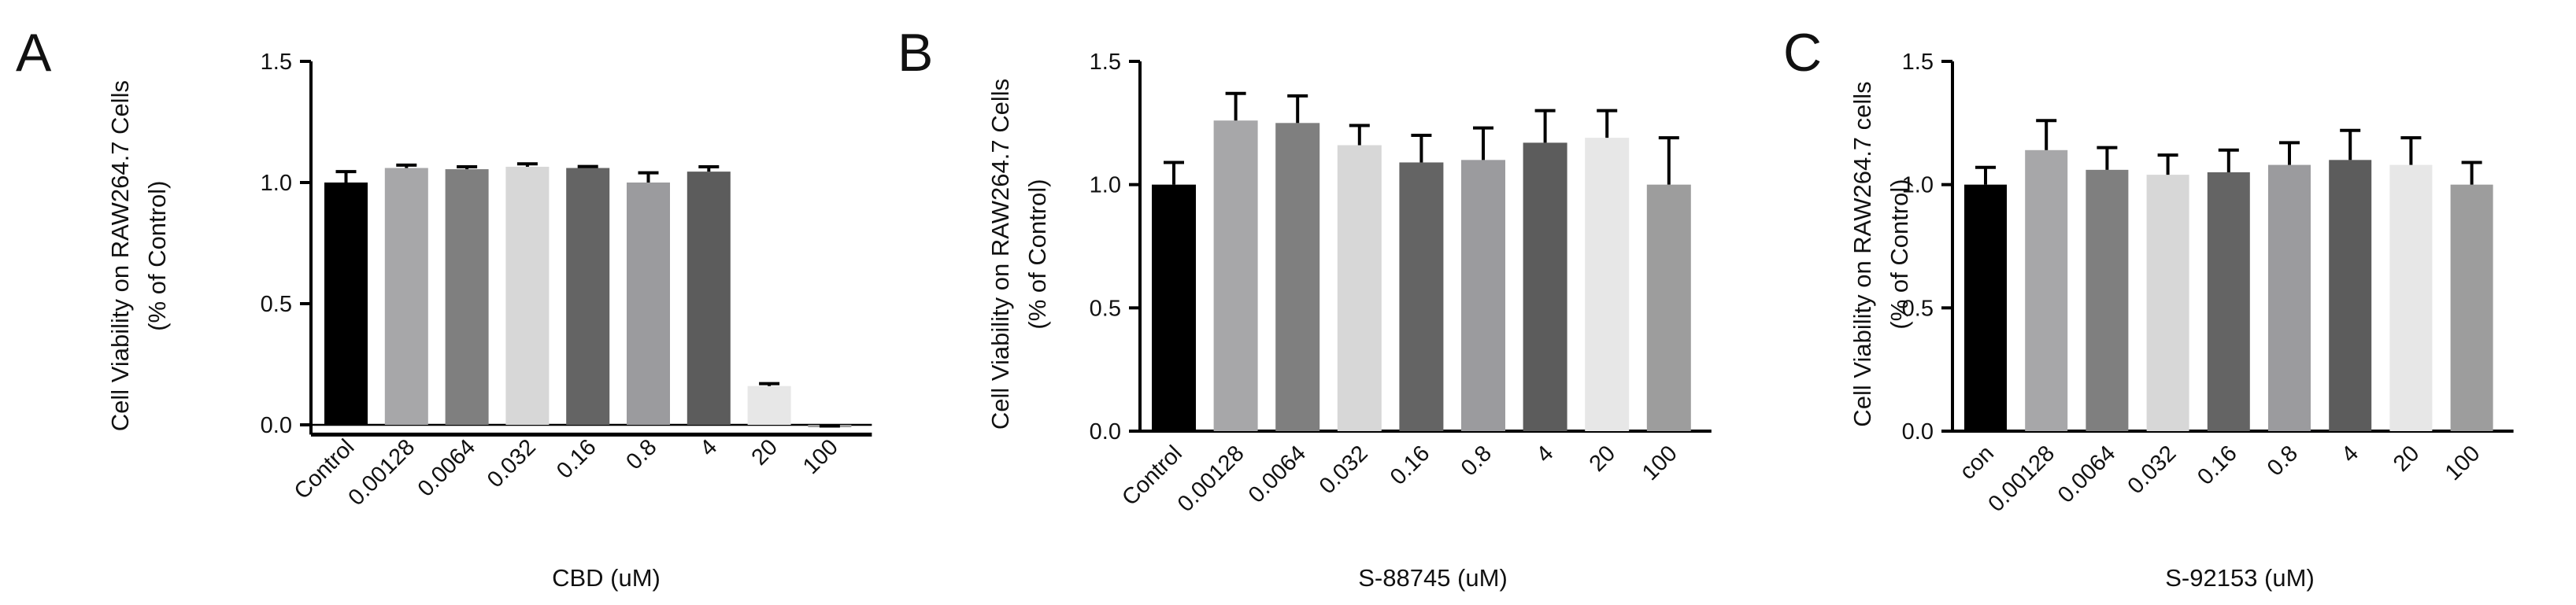  What do you see at coordinates (915, 53) in the screenshot?
I see `panel-letter: B` at bounding box center [915, 53].